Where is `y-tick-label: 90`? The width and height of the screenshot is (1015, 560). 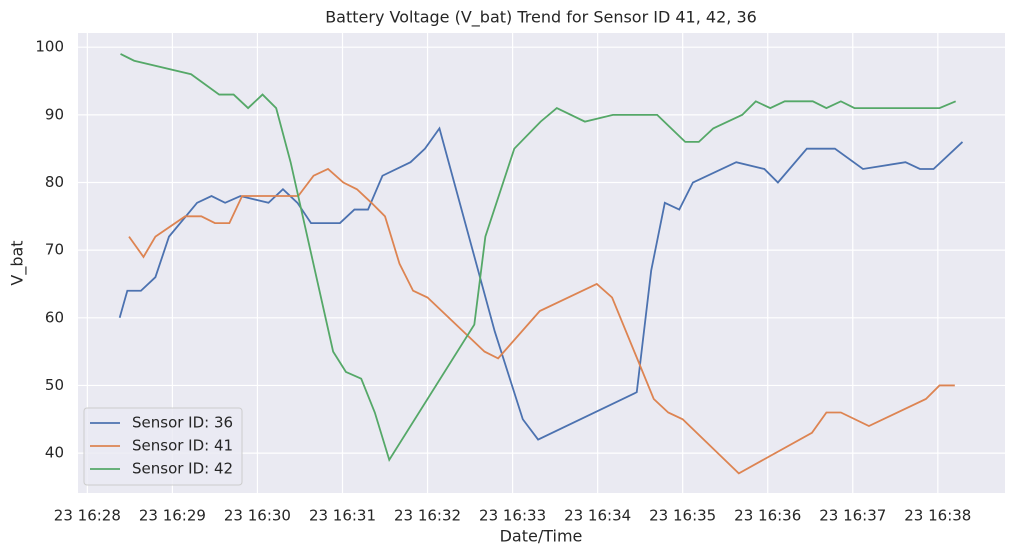
y-tick-label: 90 is located at coordinates (54, 114).